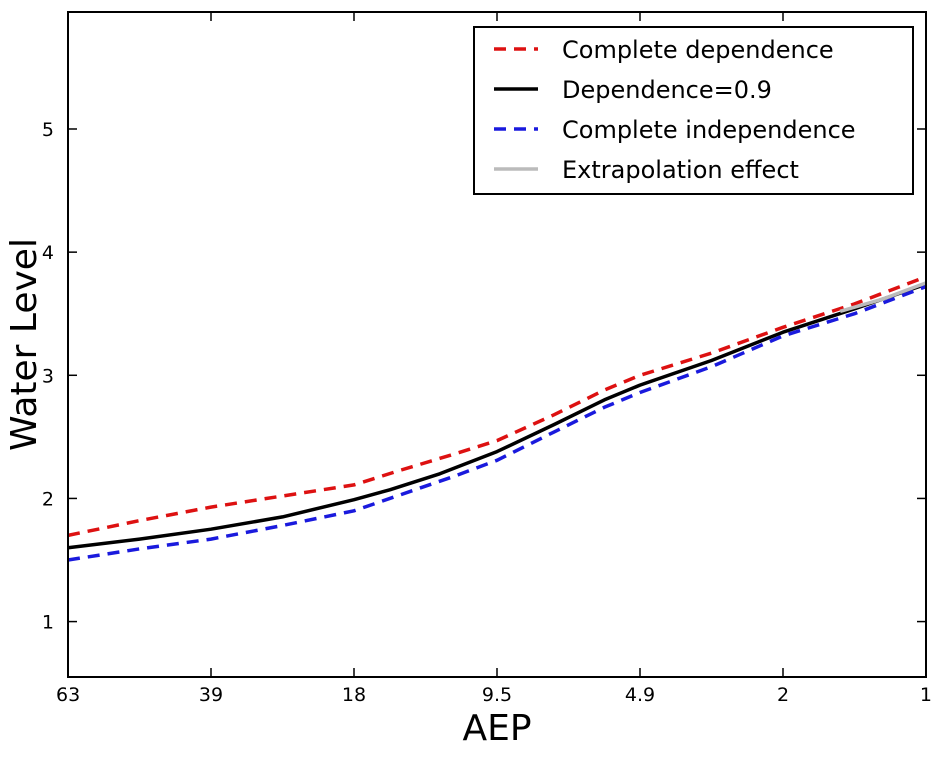 Image resolution: width=944 pixels, height=769 pixels. What do you see at coordinates (48, 499) in the screenshot?
I see `y-tick-label: 2` at bounding box center [48, 499].